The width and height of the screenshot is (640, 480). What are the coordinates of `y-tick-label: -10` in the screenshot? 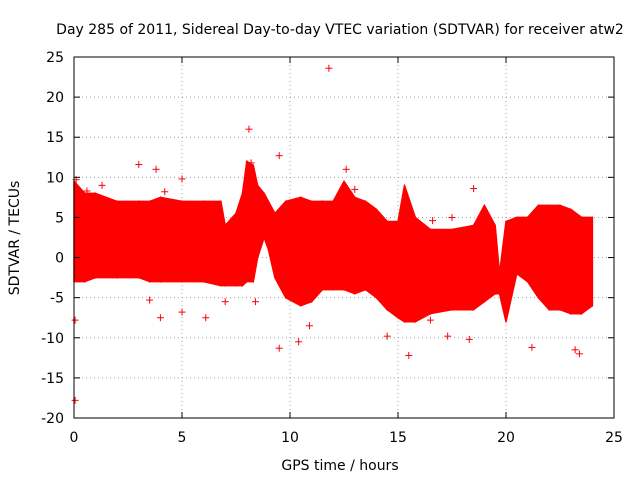 It's located at (52, 339).